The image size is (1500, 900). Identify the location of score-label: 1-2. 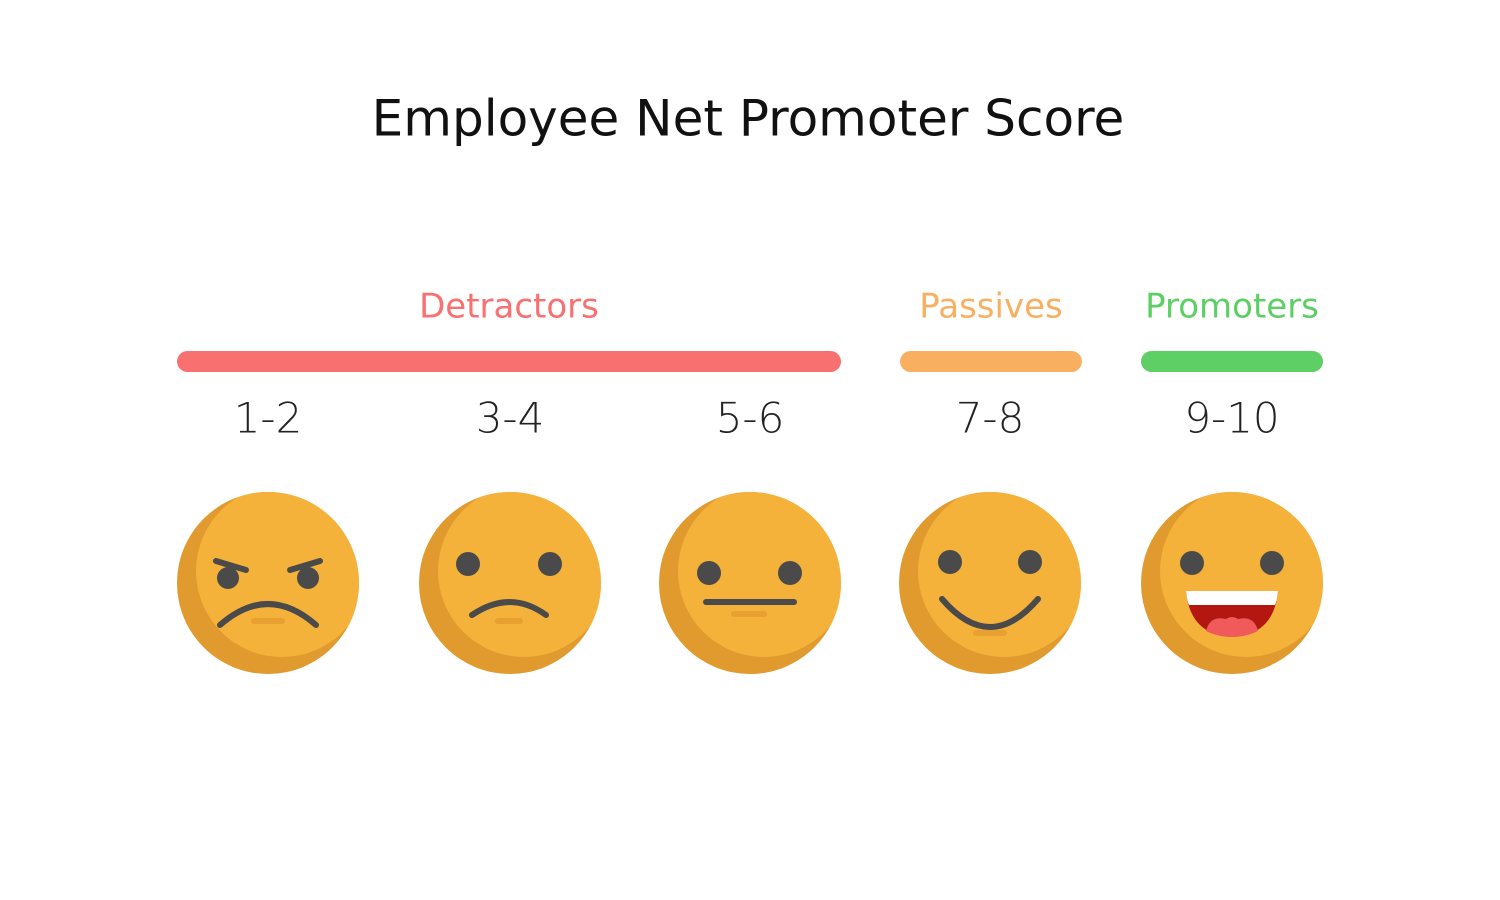
(268, 418).